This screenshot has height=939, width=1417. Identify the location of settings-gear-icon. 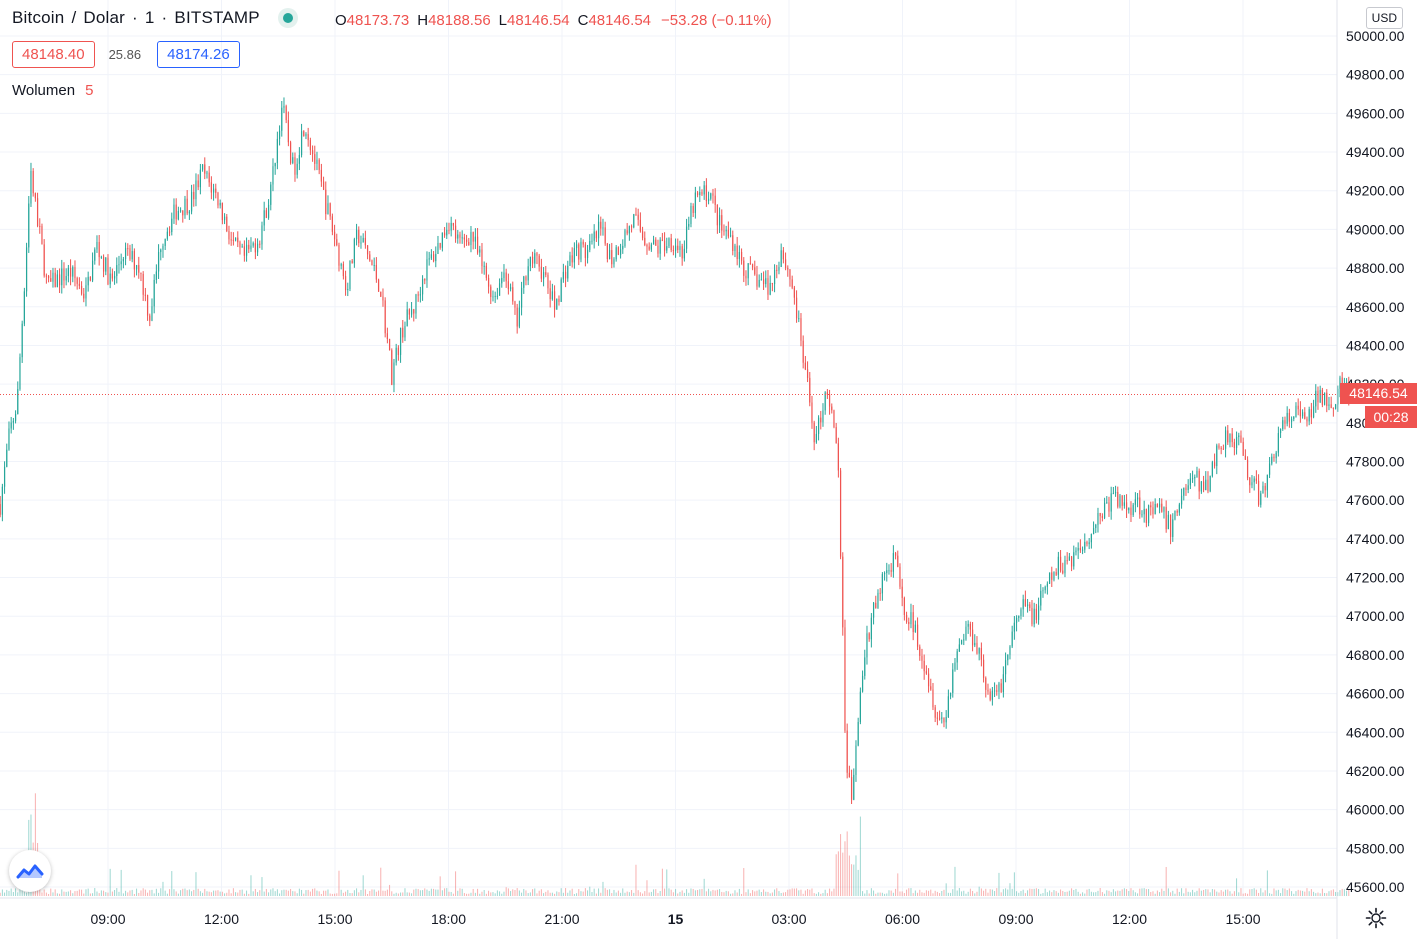
(1376, 918).